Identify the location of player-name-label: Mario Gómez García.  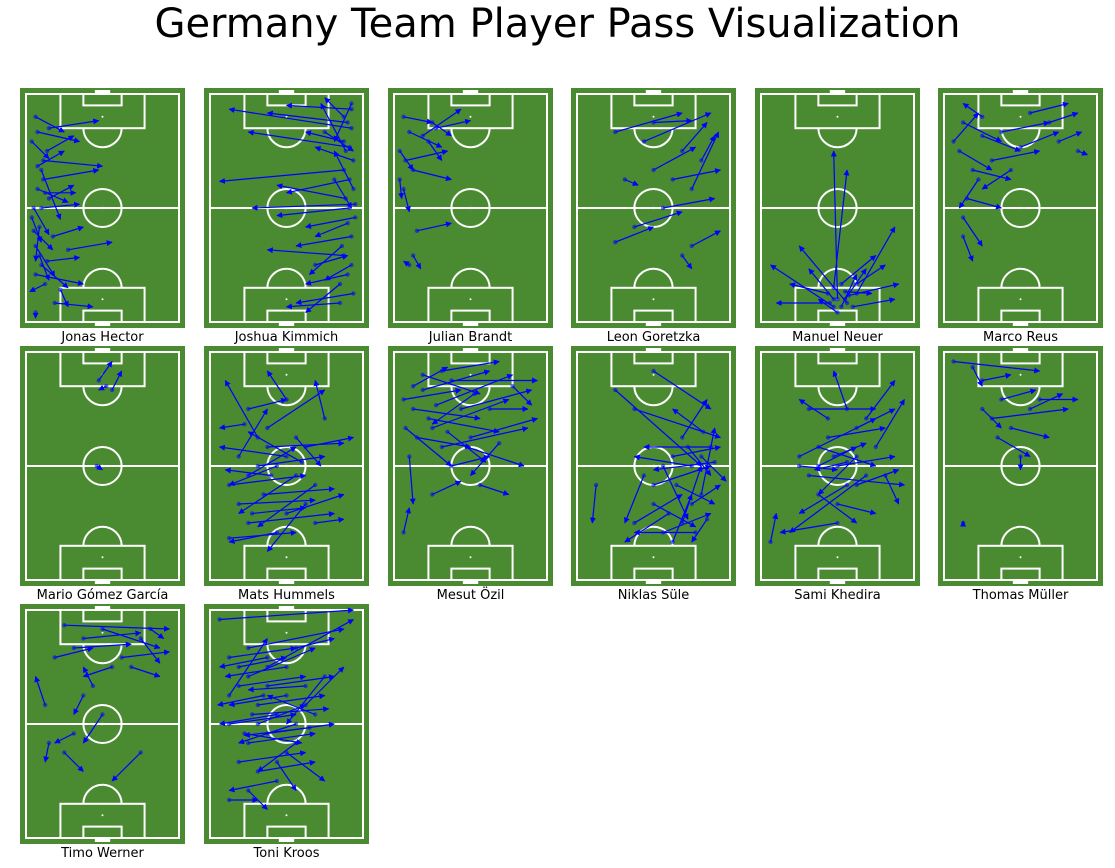
(102, 595).